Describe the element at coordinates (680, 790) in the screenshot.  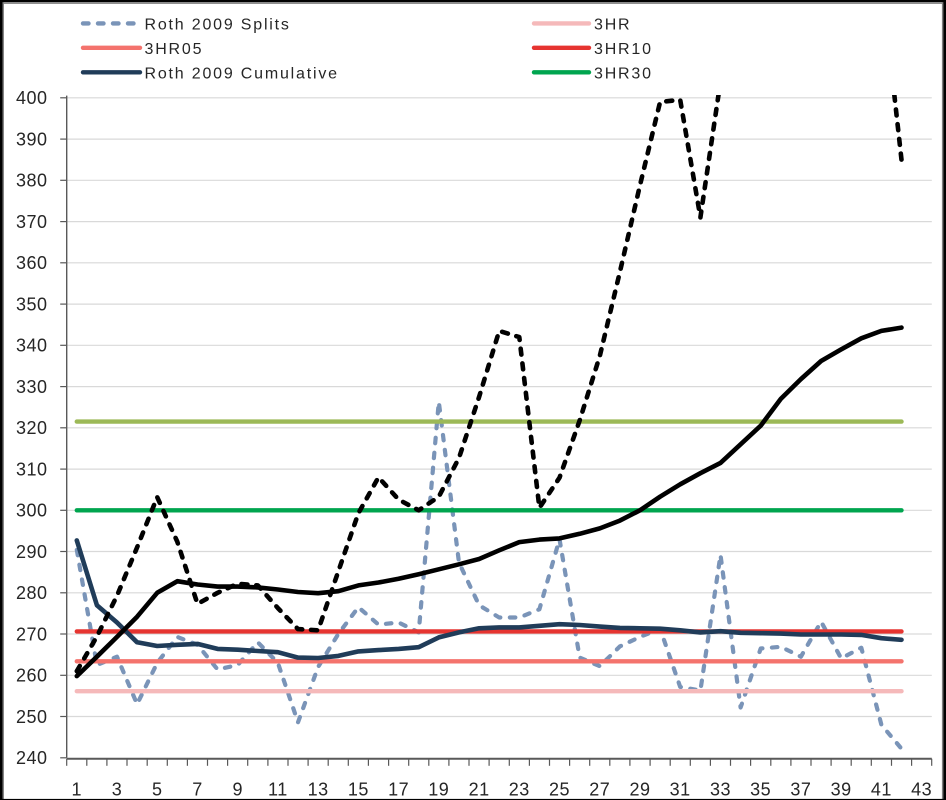
I see `svg-text: 31` at that location.